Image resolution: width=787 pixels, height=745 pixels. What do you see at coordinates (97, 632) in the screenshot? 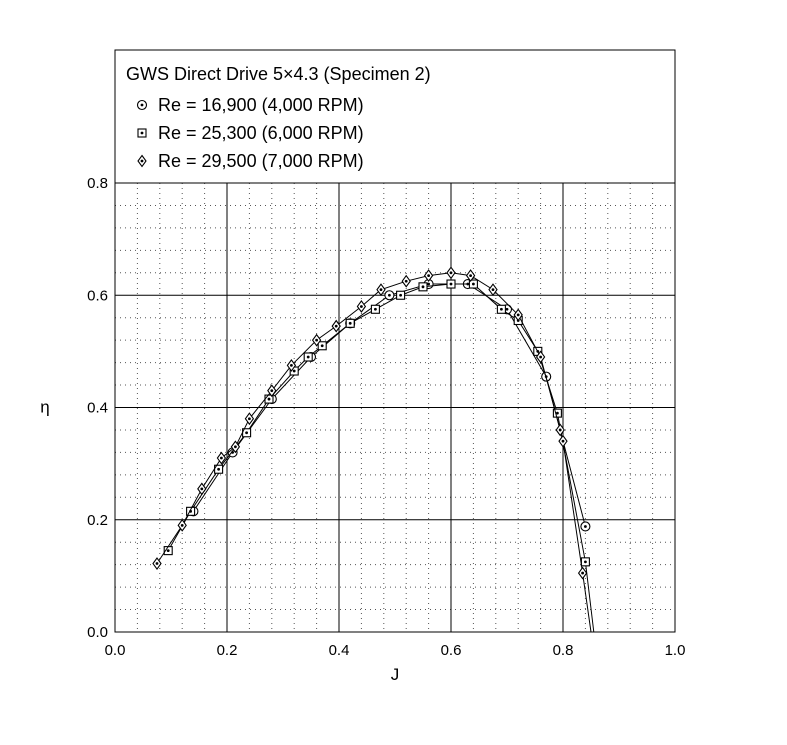
I see `y-tick-label: 0.0` at bounding box center [97, 632].